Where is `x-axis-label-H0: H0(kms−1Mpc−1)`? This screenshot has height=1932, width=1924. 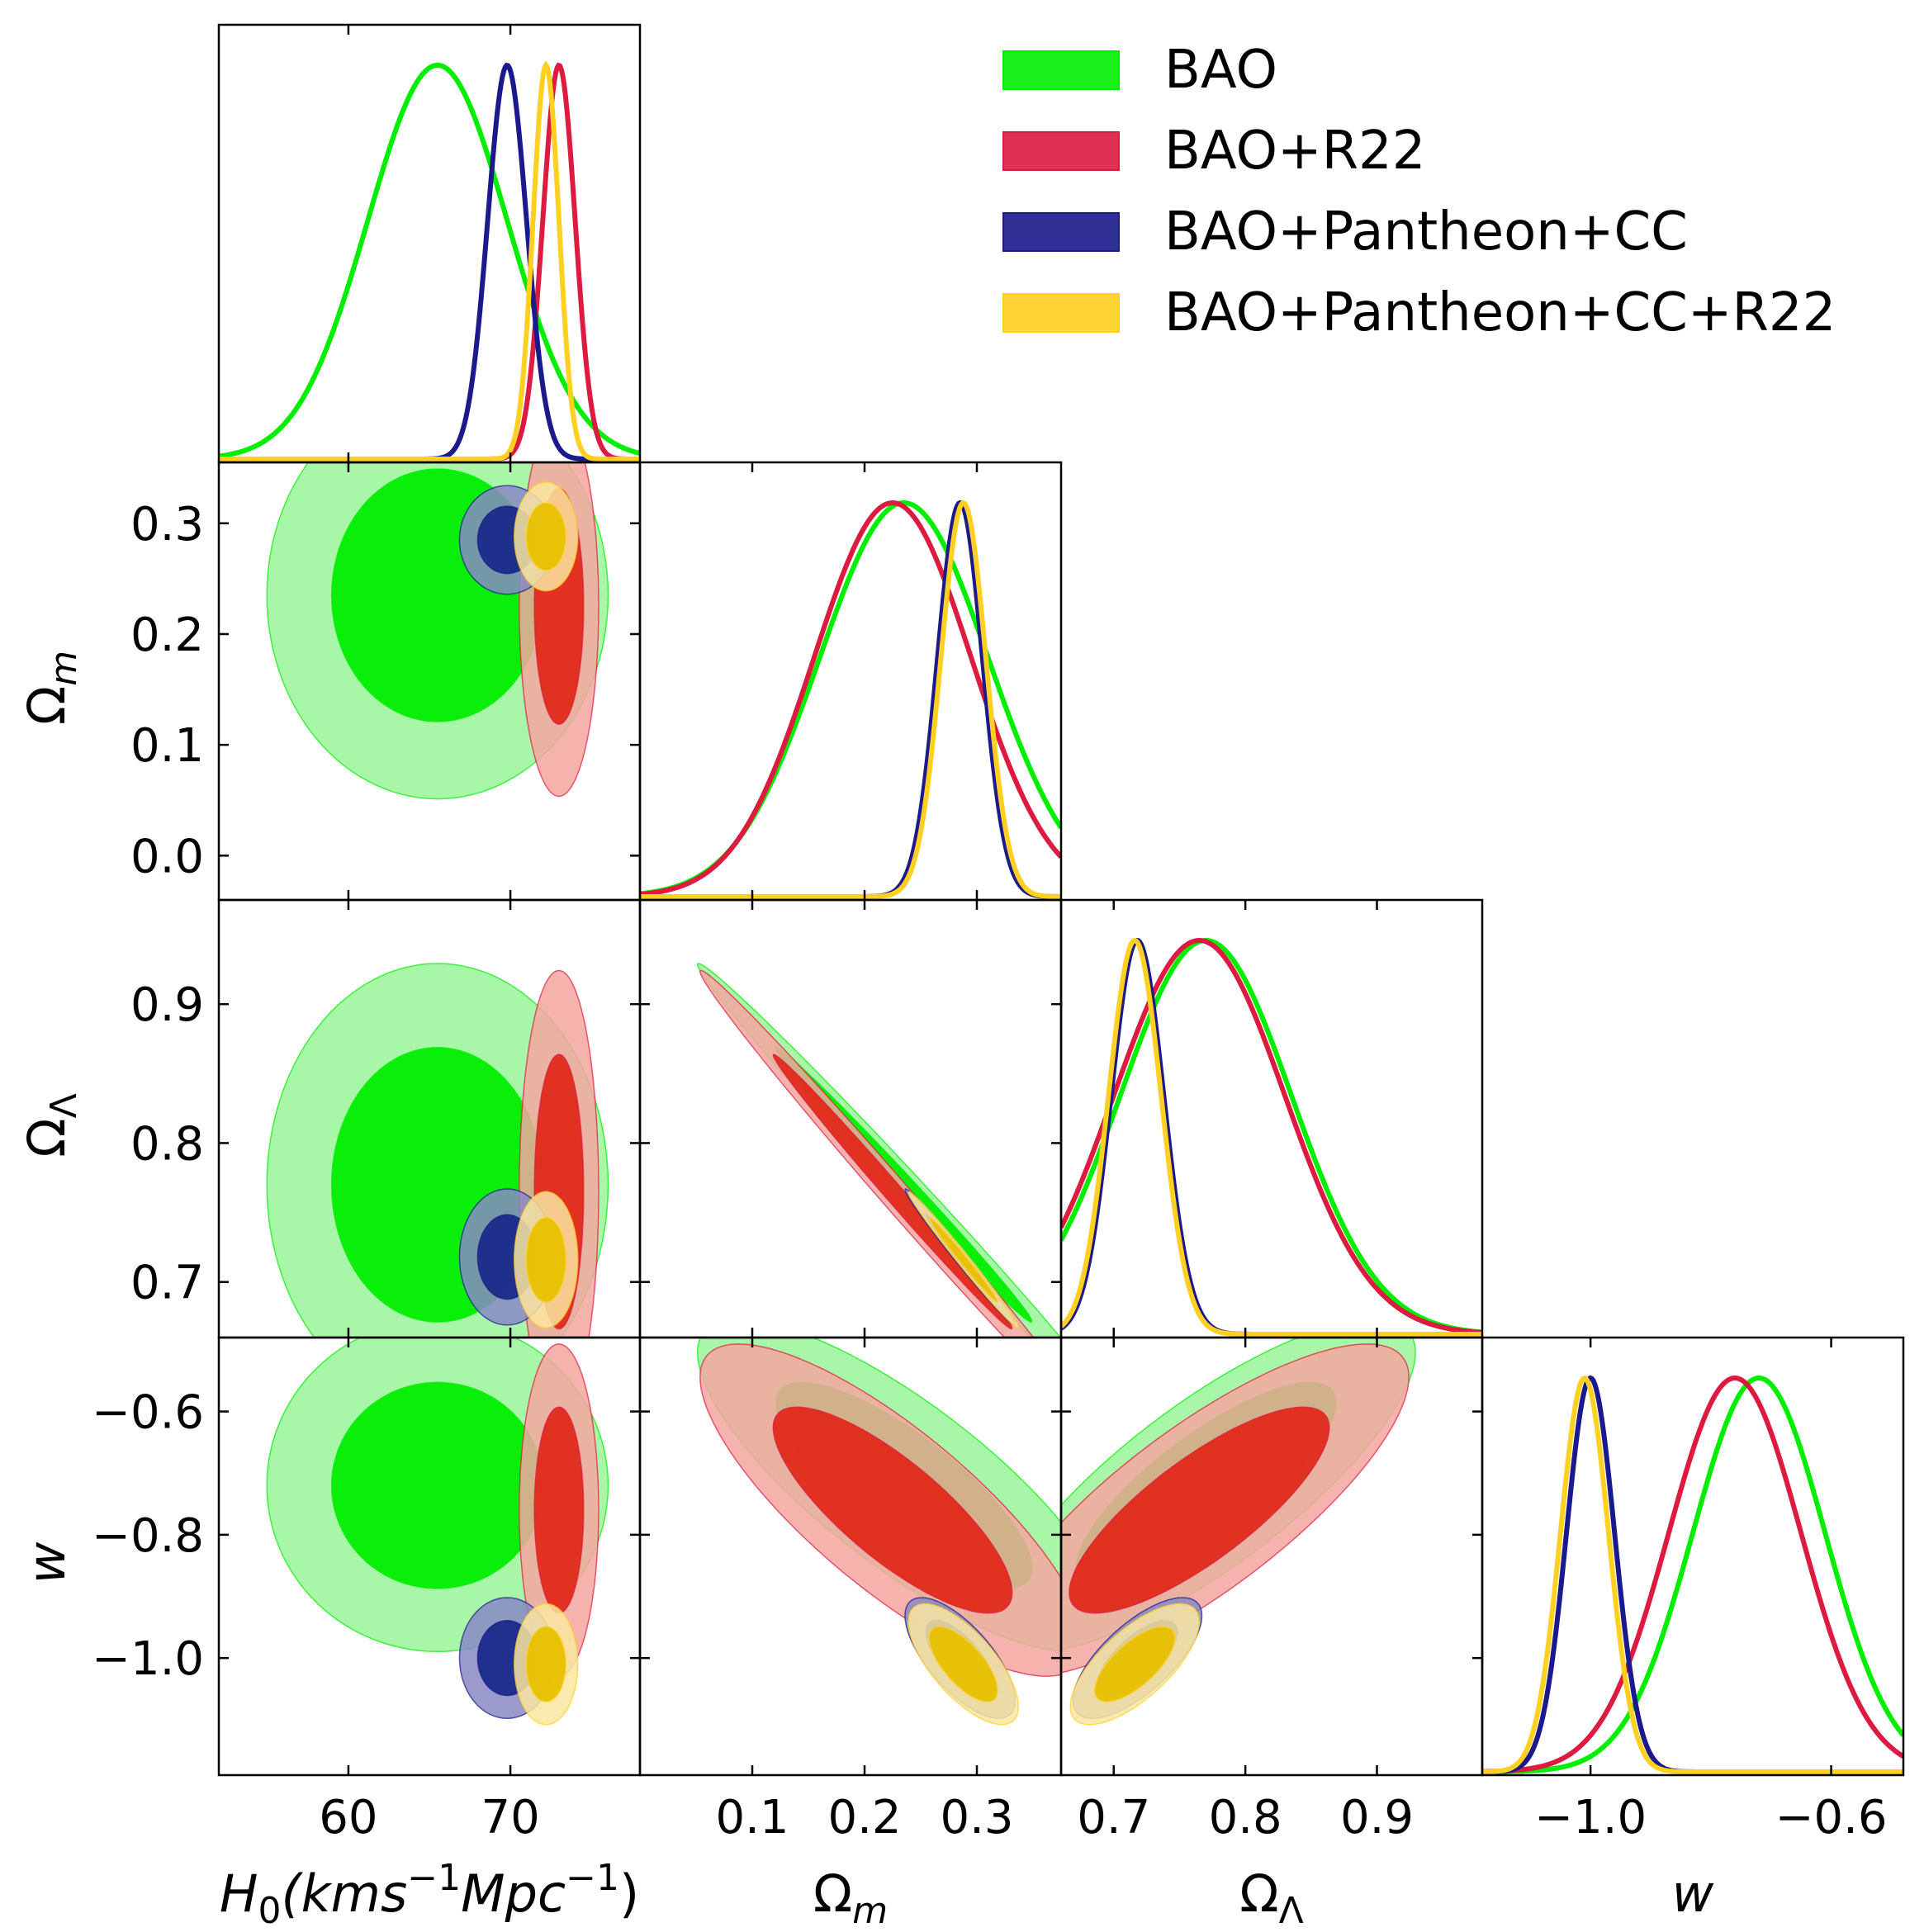
x-axis-label-H0: H0(kms−1Mpc−1) is located at coordinates (429, 1894).